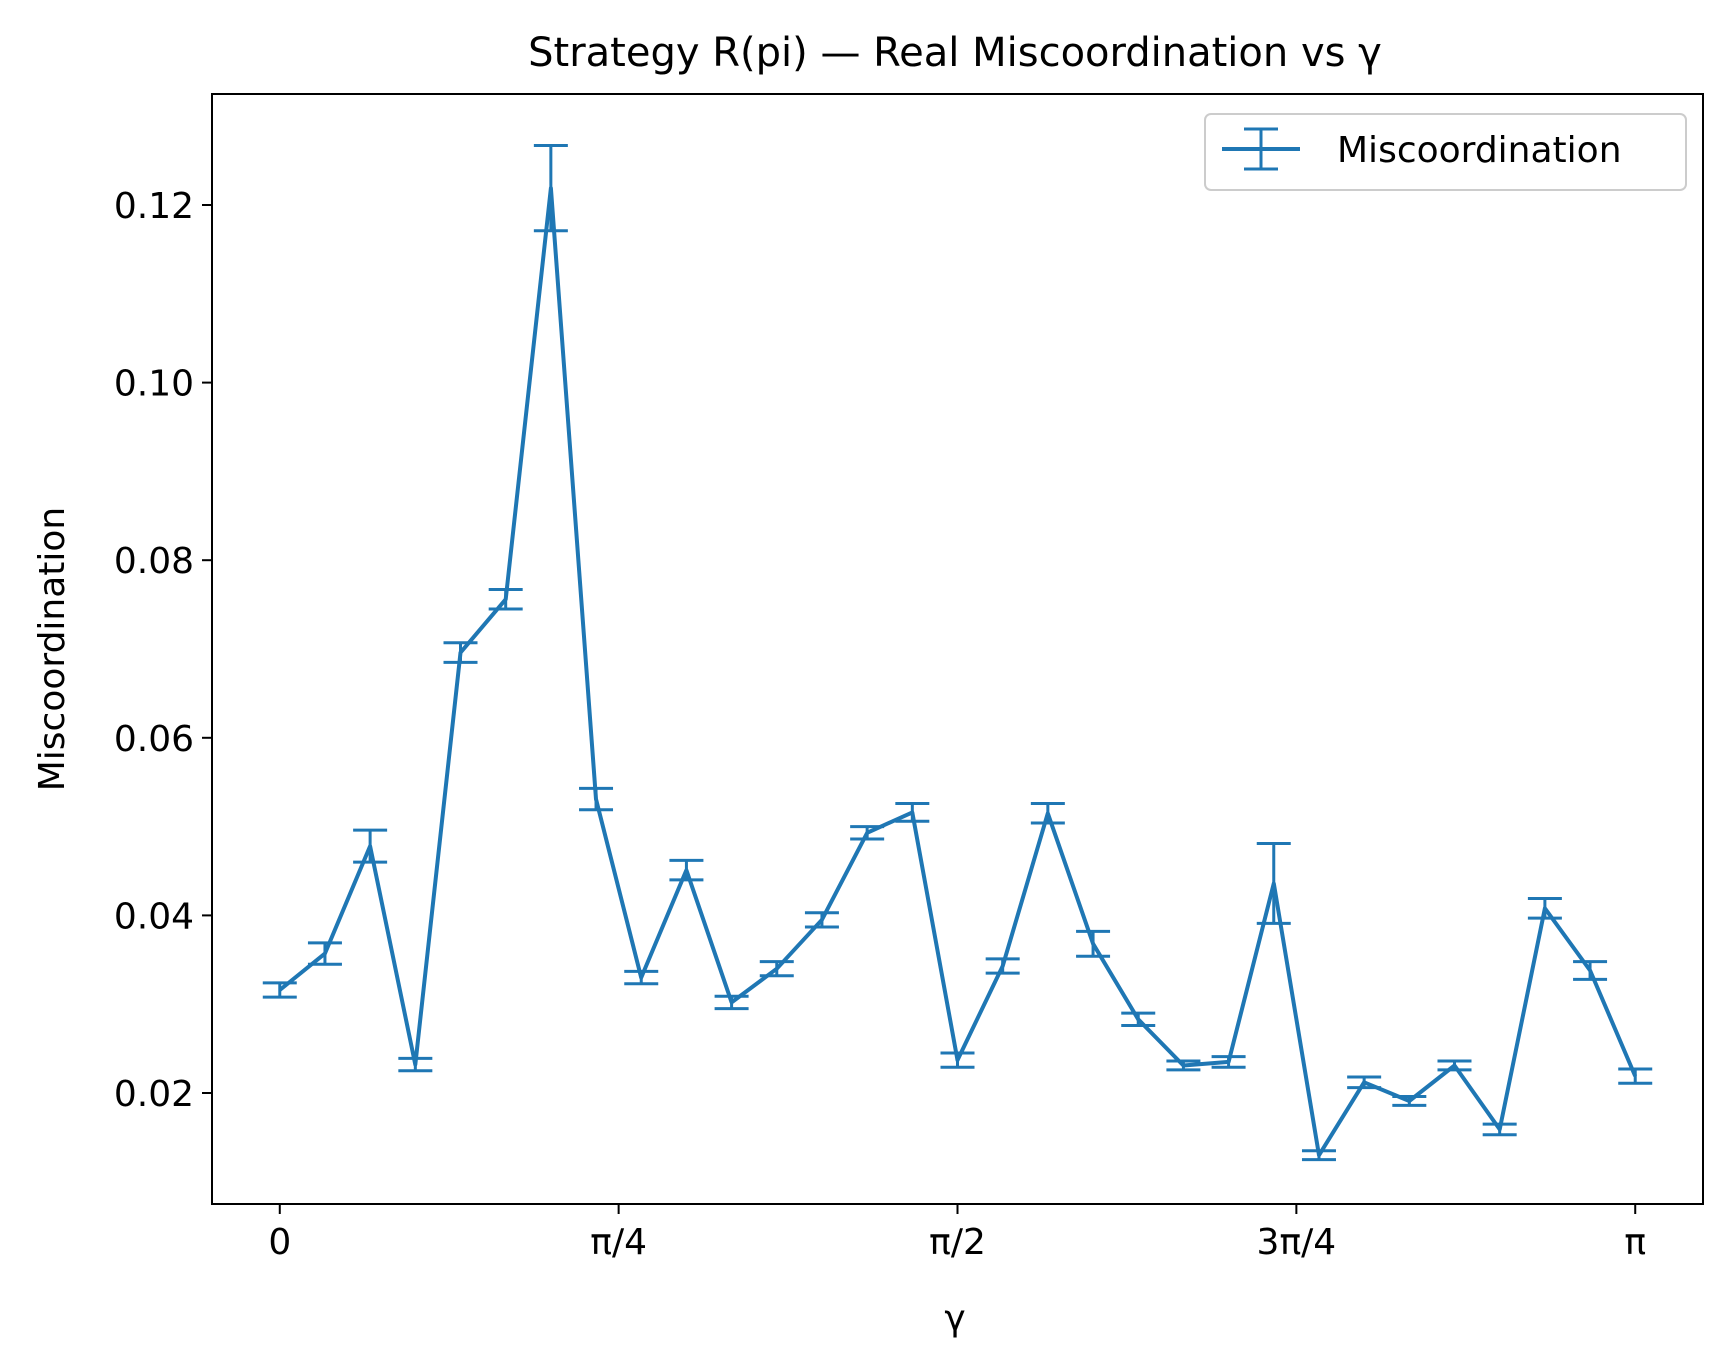 This screenshot has width=1728, height=1361. What do you see at coordinates (154, 206) in the screenshot?
I see `y-tick-label: 0.12` at bounding box center [154, 206].